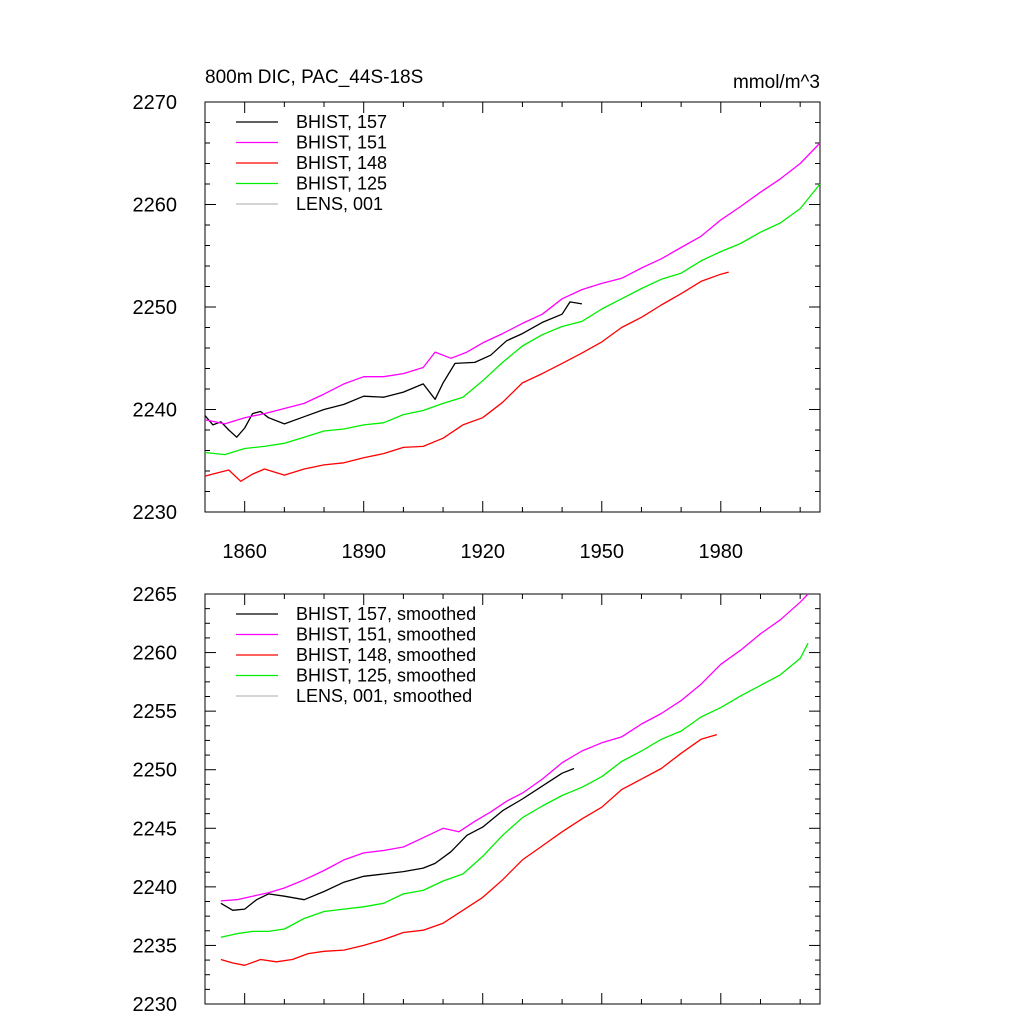  What do you see at coordinates (386, 655) in the screenshot?
I see `legend-label: BHIST, 148, smoothed` at bounding box center [386, 655].